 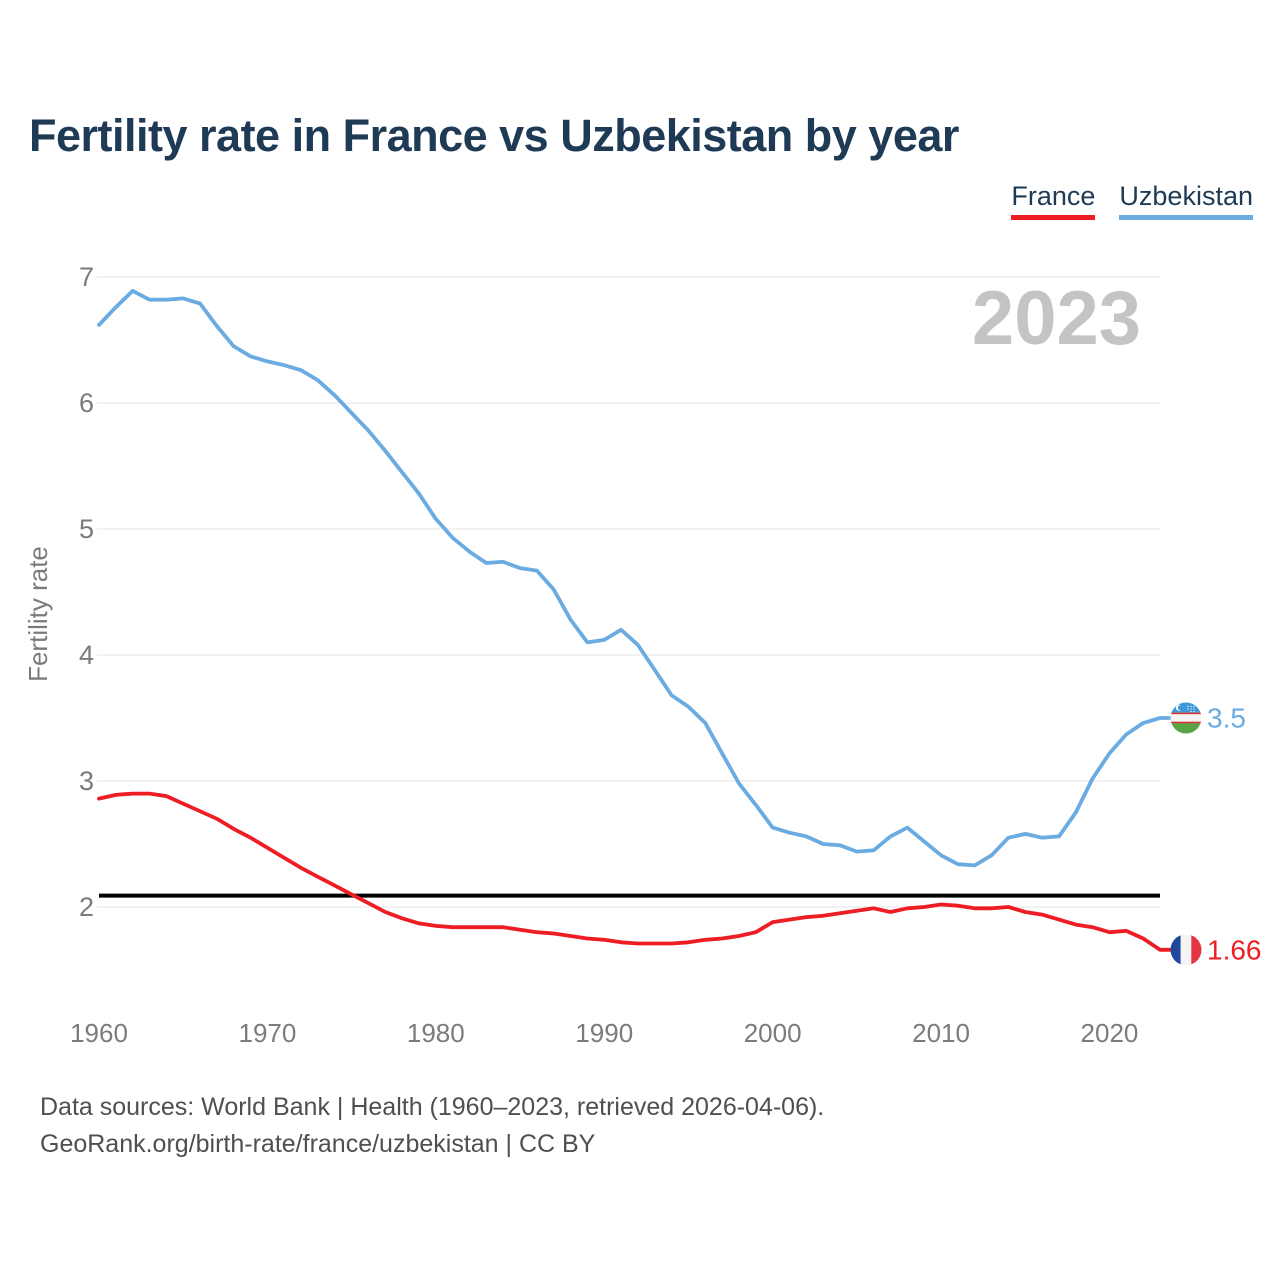 What do you see at coordinates (1110, 1033) in the screenshot?
I see `x-tick-label: 2020` at bounding box center [1110, 1033].